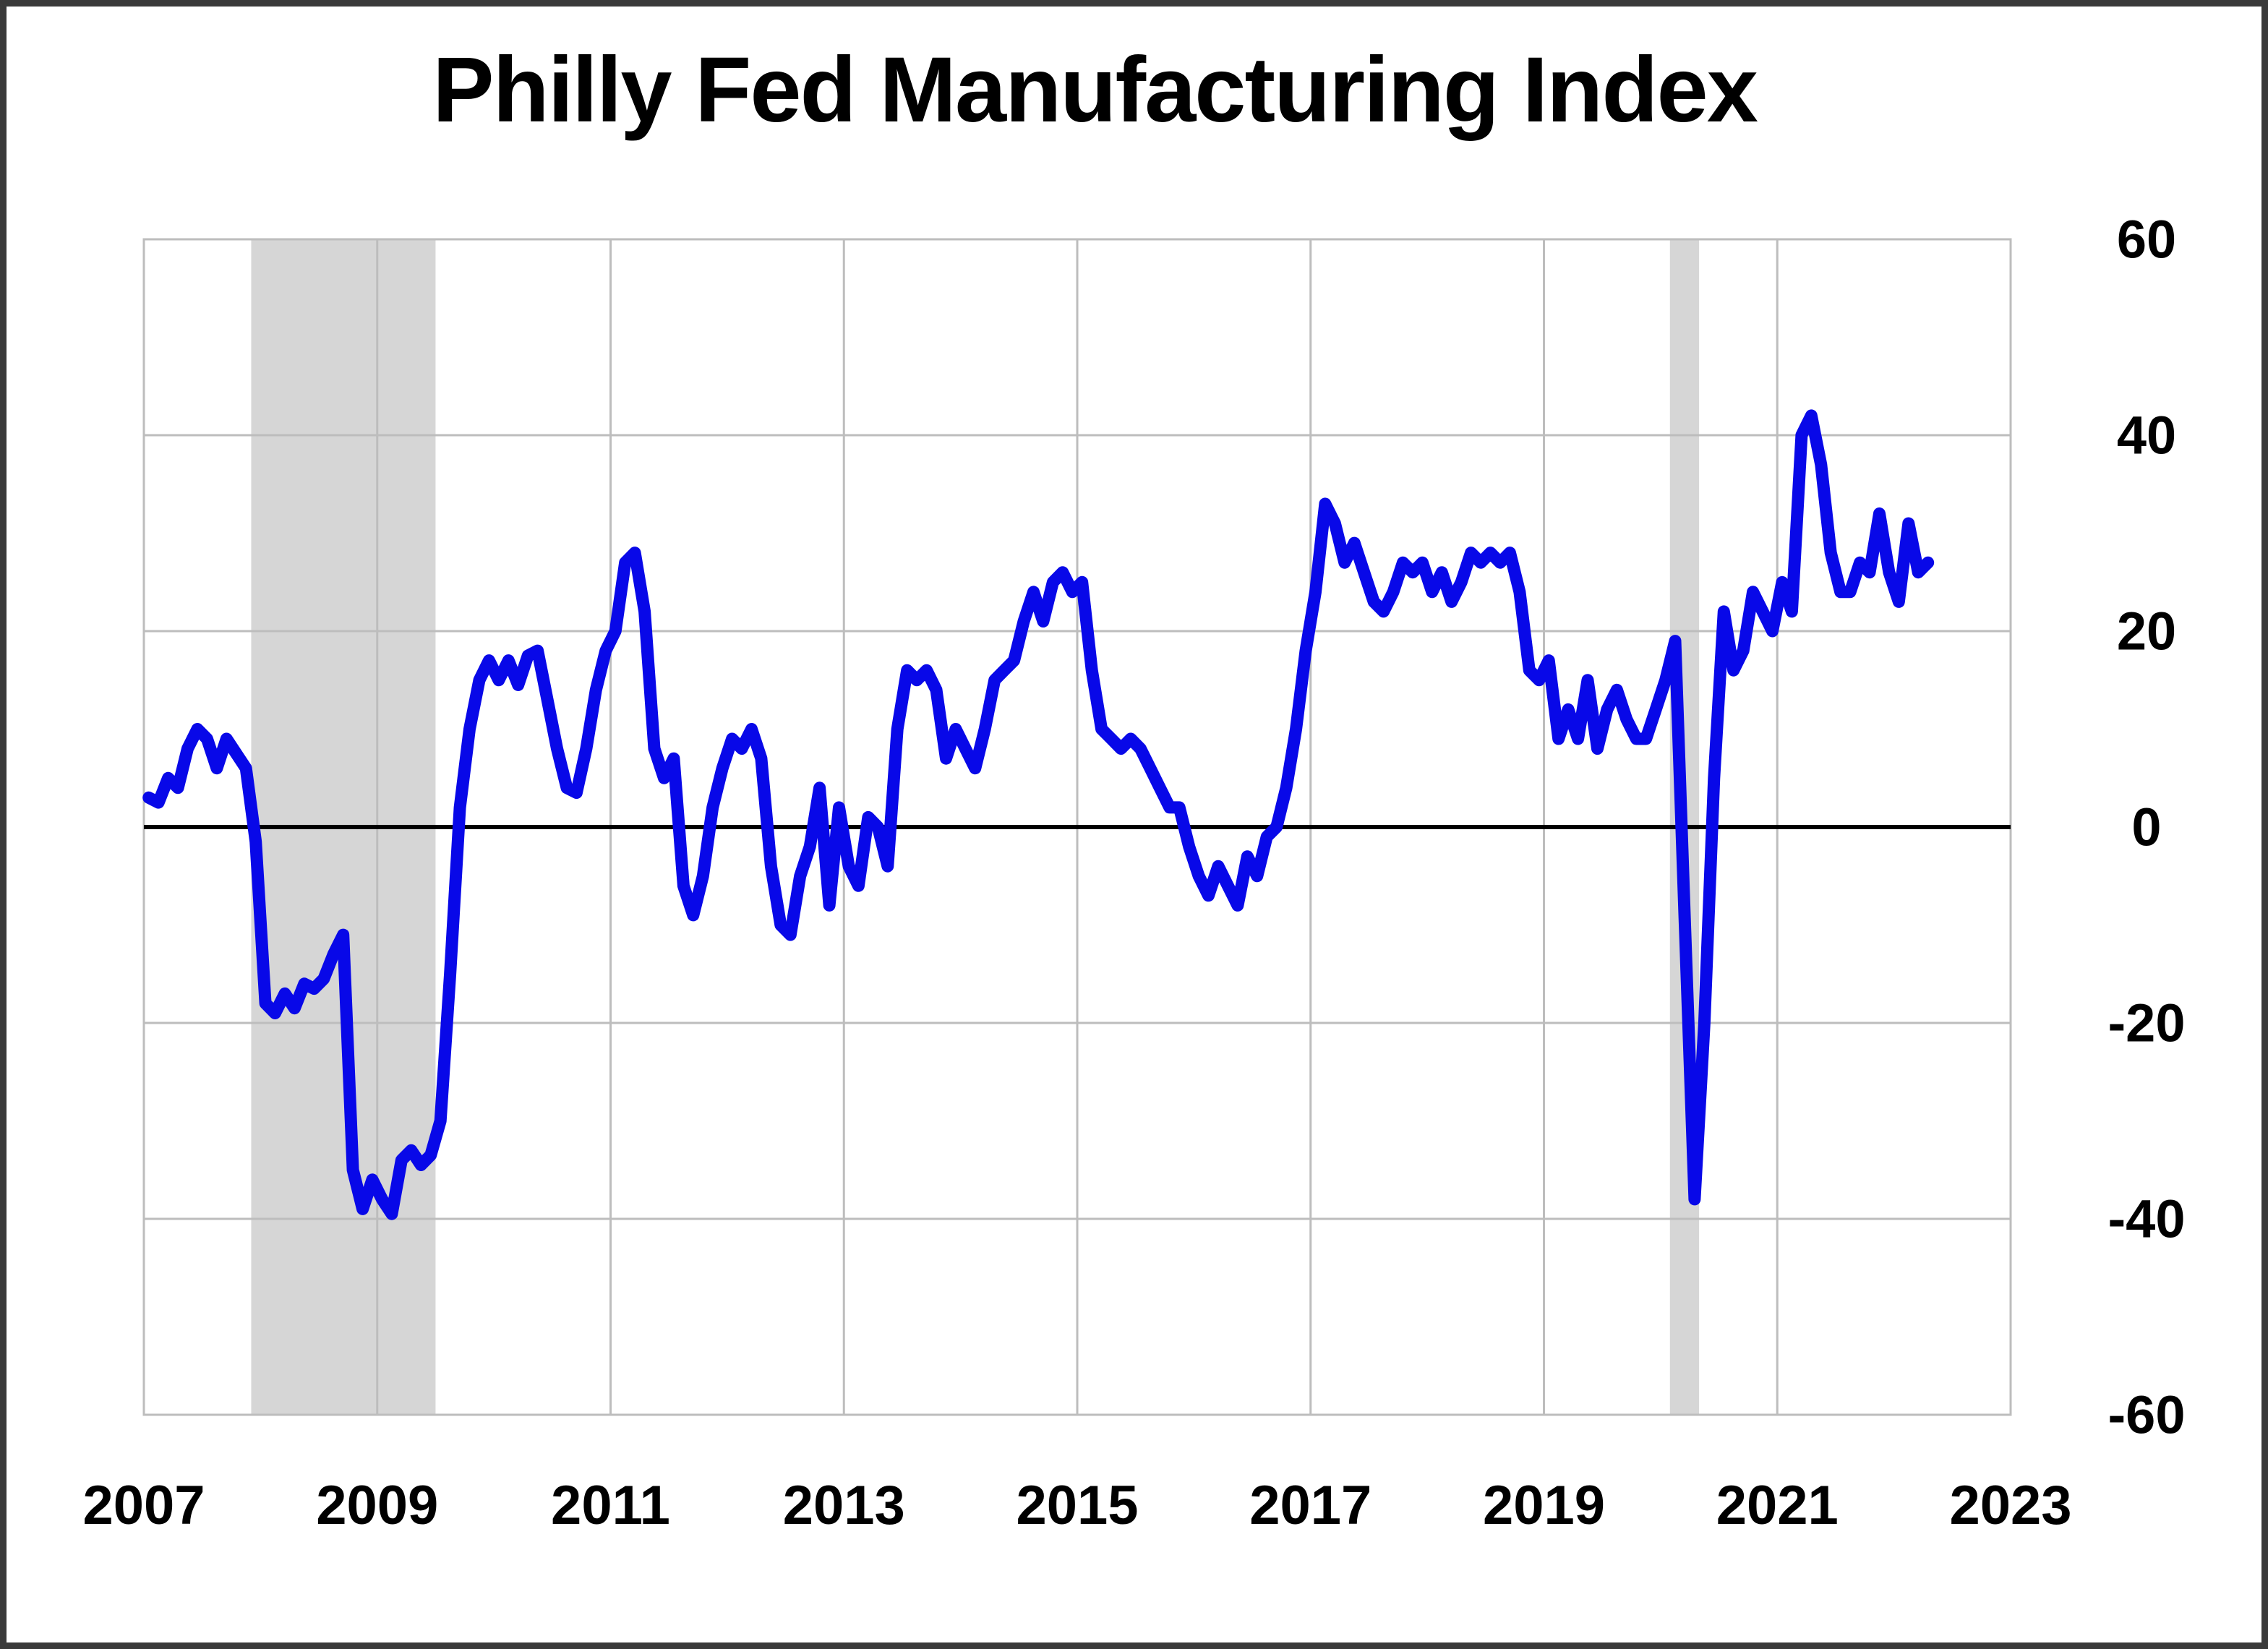  I want to click on x-tick-label: 2013, so click(843, 1506).